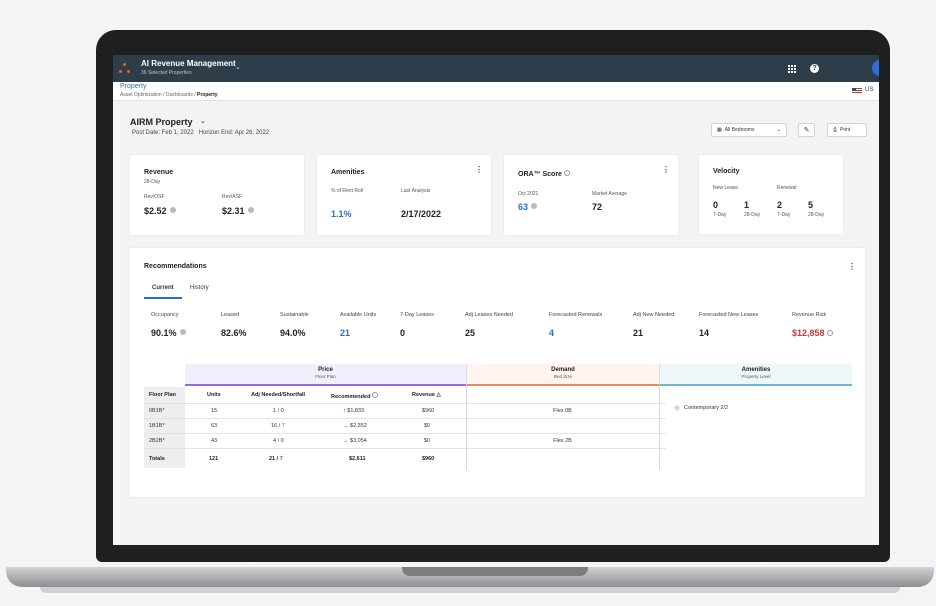  What do you see at coordinates (141, 95) in the screenshot?
I see `breadcrumb-item-asset-optimization: Asset Optimization` at bounding box center [141, 95].